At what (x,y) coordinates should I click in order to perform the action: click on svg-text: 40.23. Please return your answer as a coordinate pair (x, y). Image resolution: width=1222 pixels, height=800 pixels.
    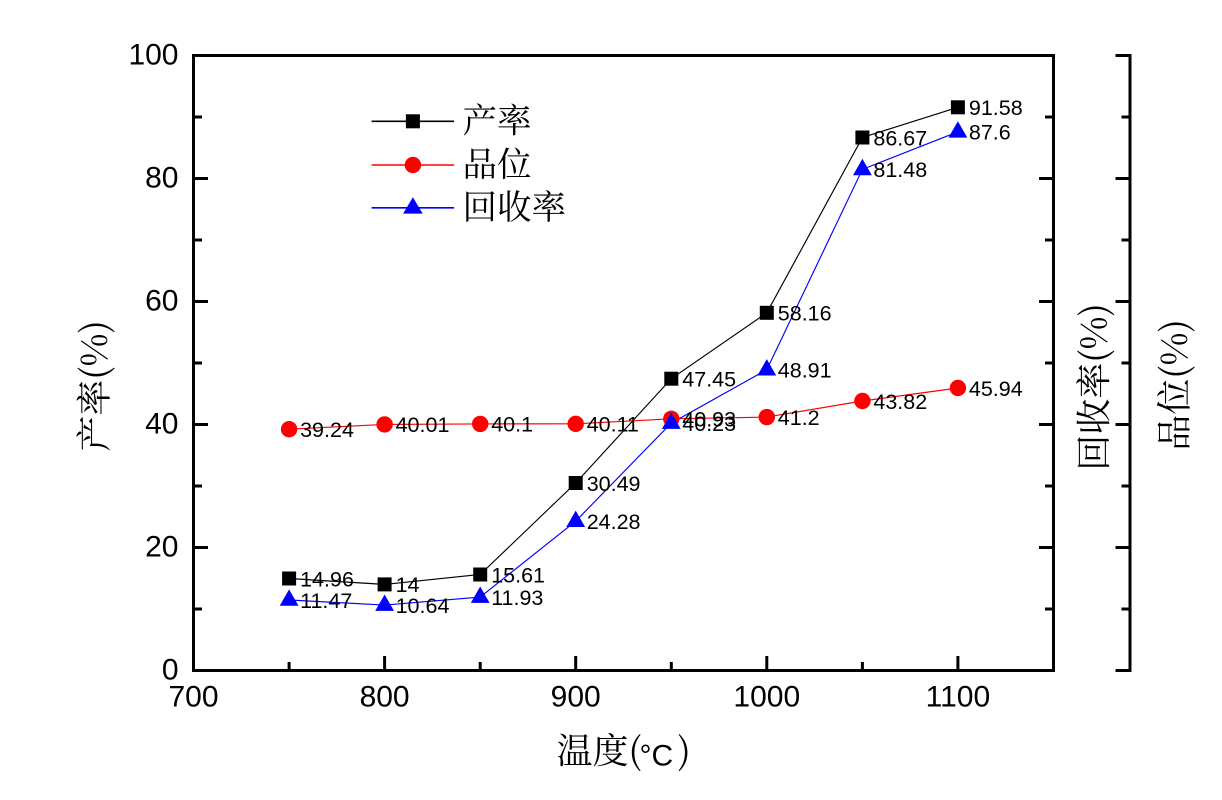
    Looking at the image, I should click on (709, 424).